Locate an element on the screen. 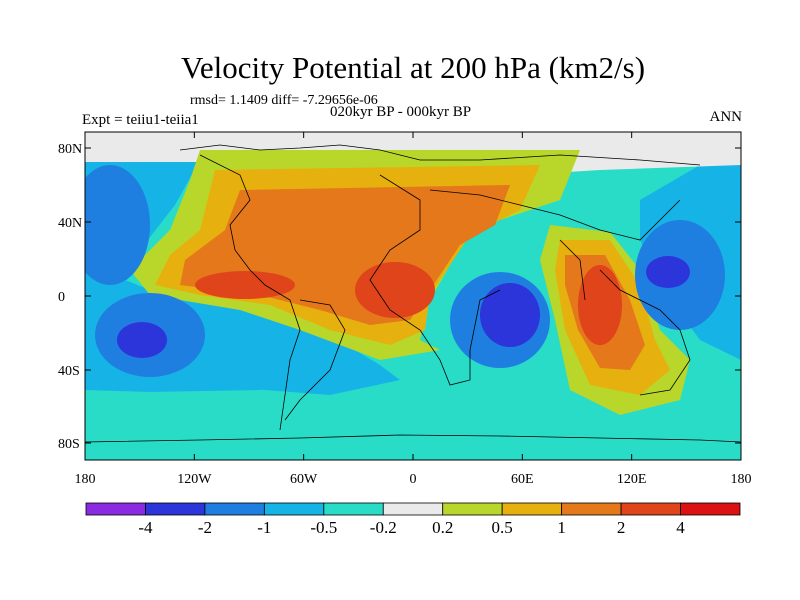 This screenshot has height=600, width=800. indian-positive-core is located at coordinates (600, 305).